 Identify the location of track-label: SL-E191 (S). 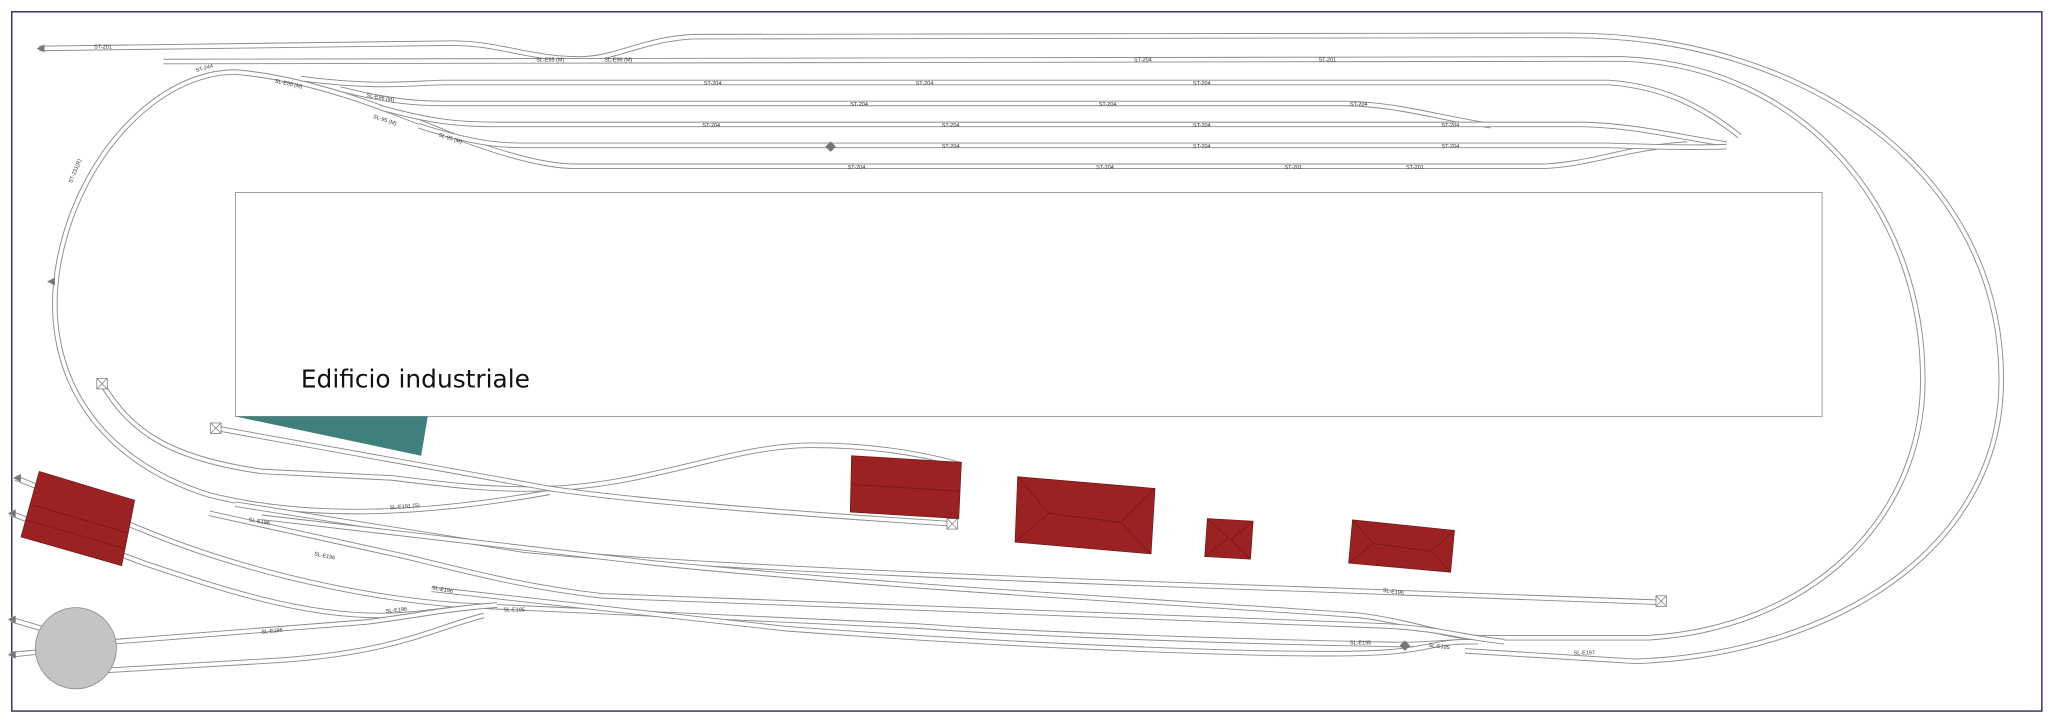
(404, 507).